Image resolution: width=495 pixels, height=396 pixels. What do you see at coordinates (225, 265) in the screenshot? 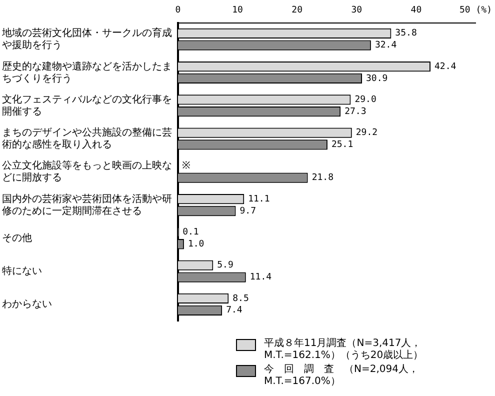
I see `data-label: 5.9` at bounding box center [225, 265].